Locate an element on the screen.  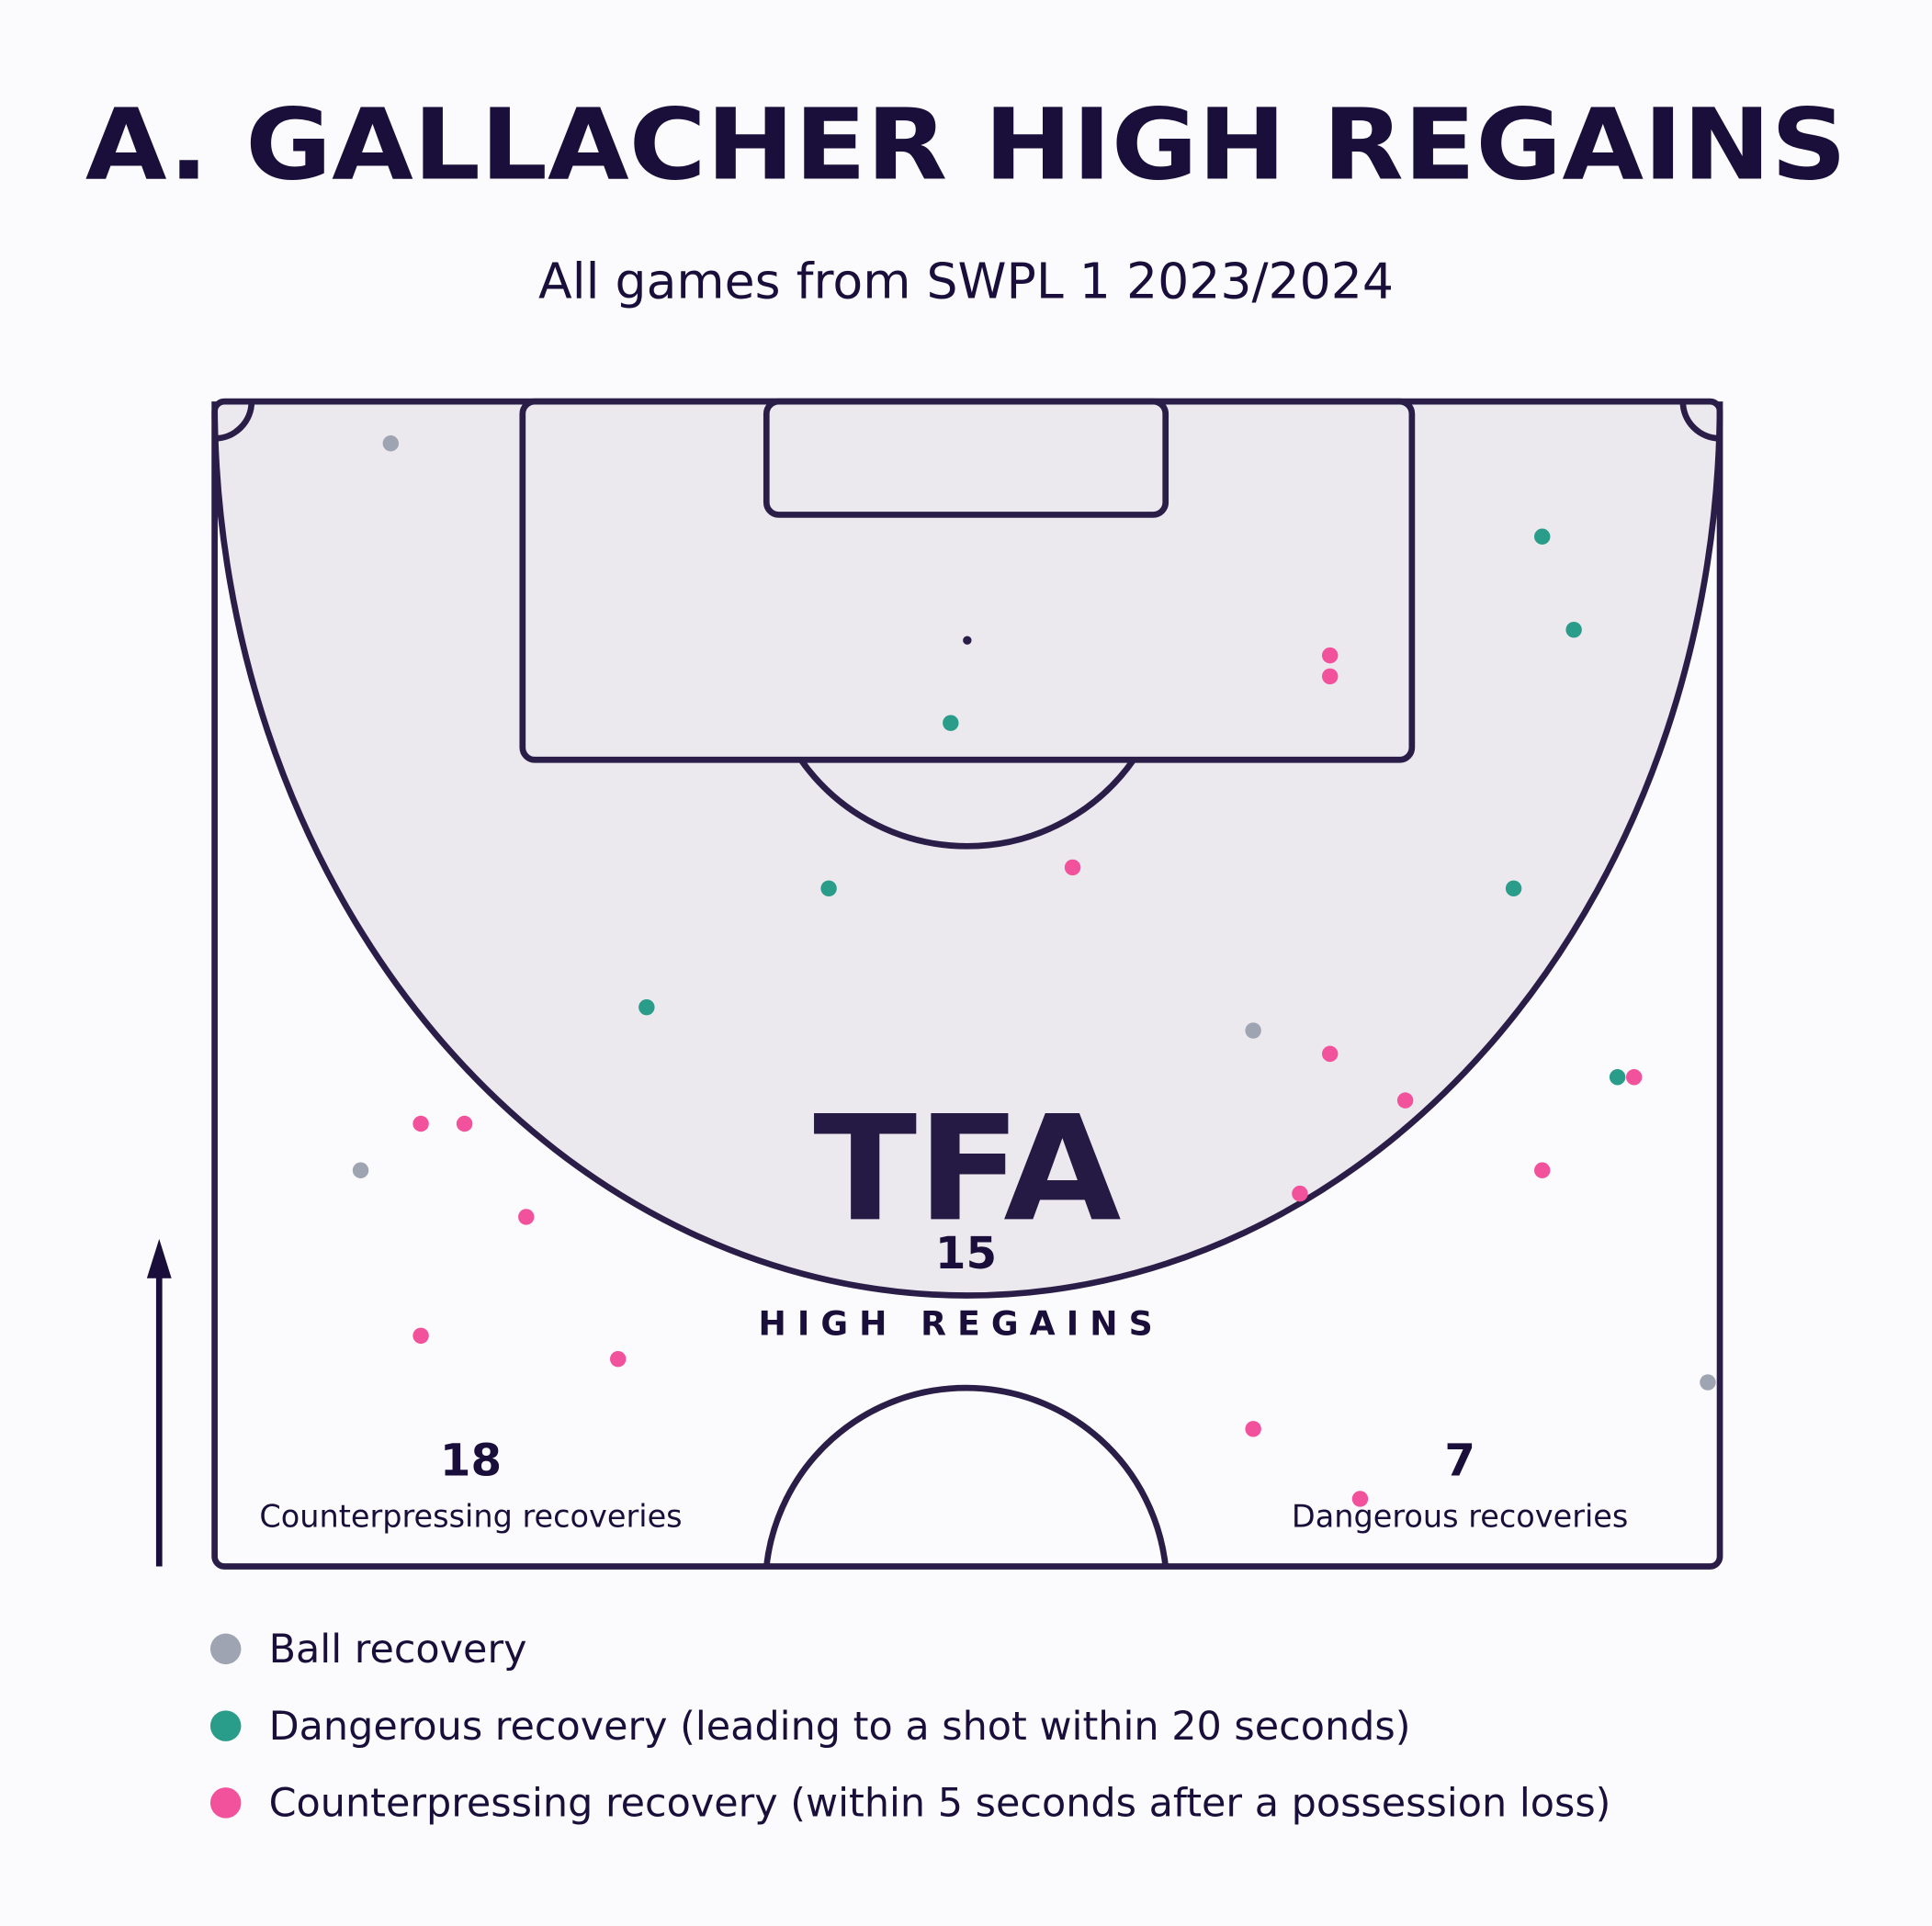
stat-value: 15 is located at coordinates (966, 1253).